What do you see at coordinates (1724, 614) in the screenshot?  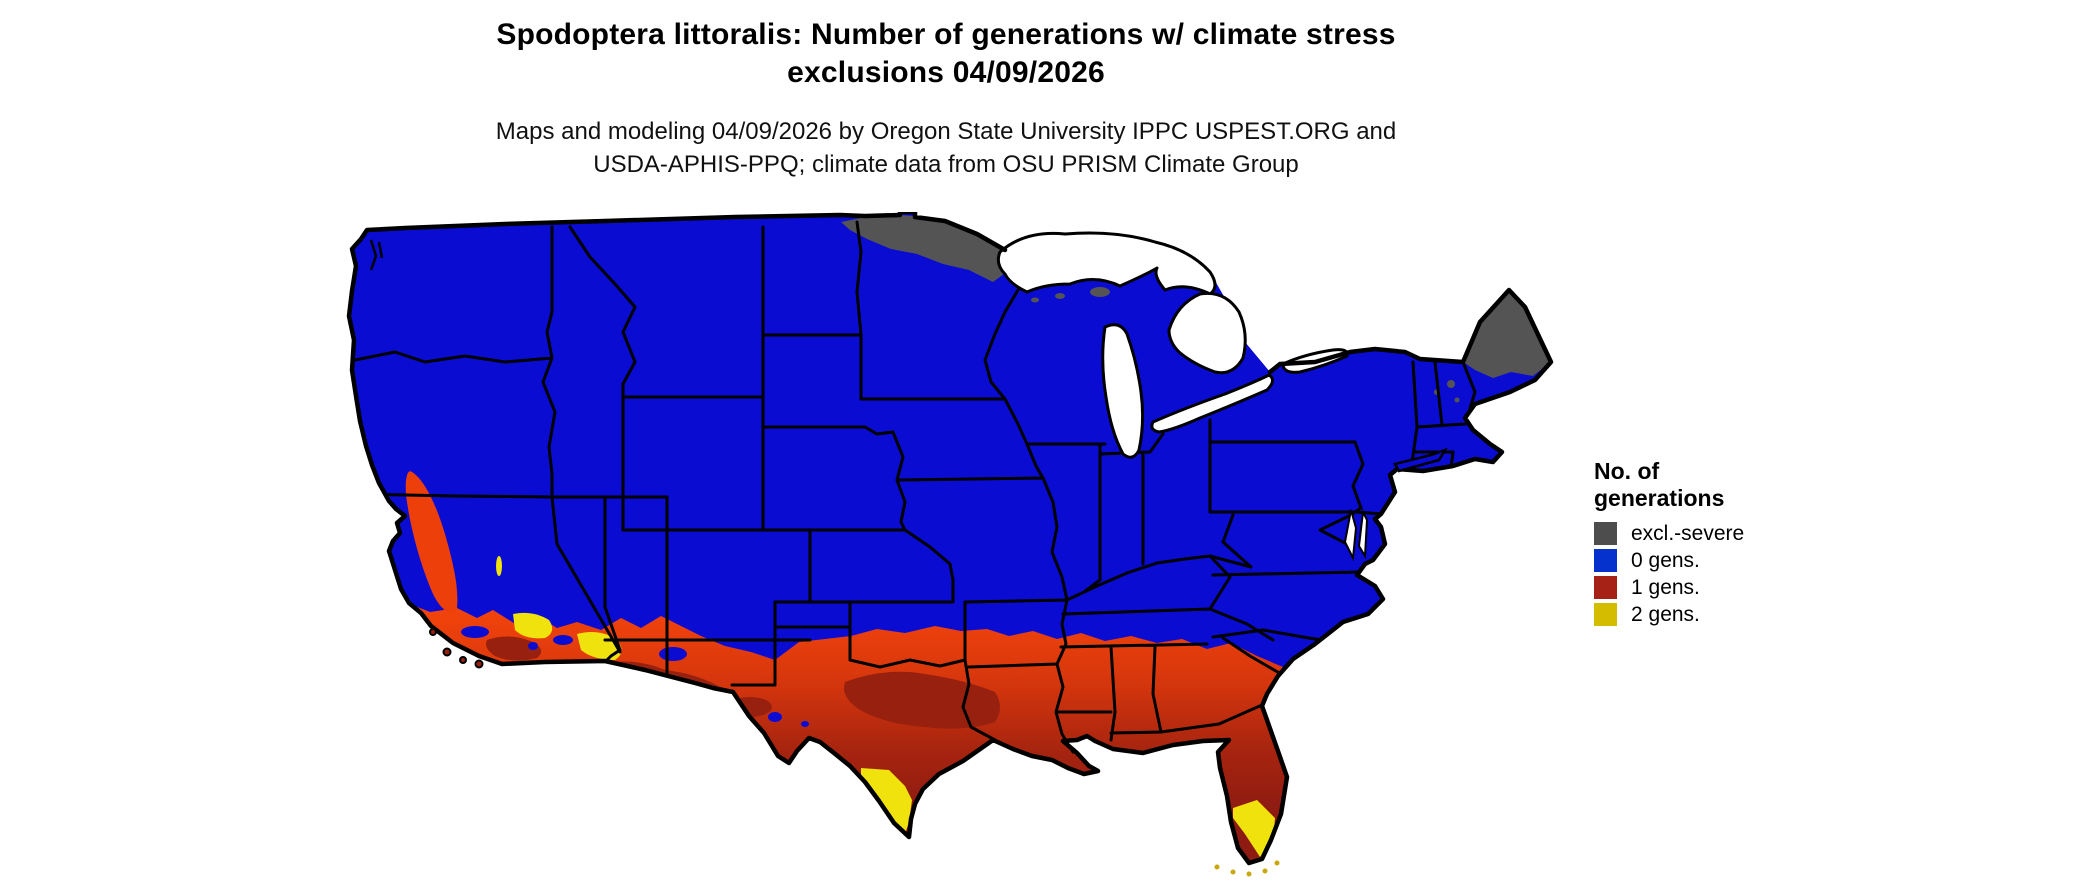 I see `legend-item-2-gens: 2 gens.` at bounding box center [1724, 614].